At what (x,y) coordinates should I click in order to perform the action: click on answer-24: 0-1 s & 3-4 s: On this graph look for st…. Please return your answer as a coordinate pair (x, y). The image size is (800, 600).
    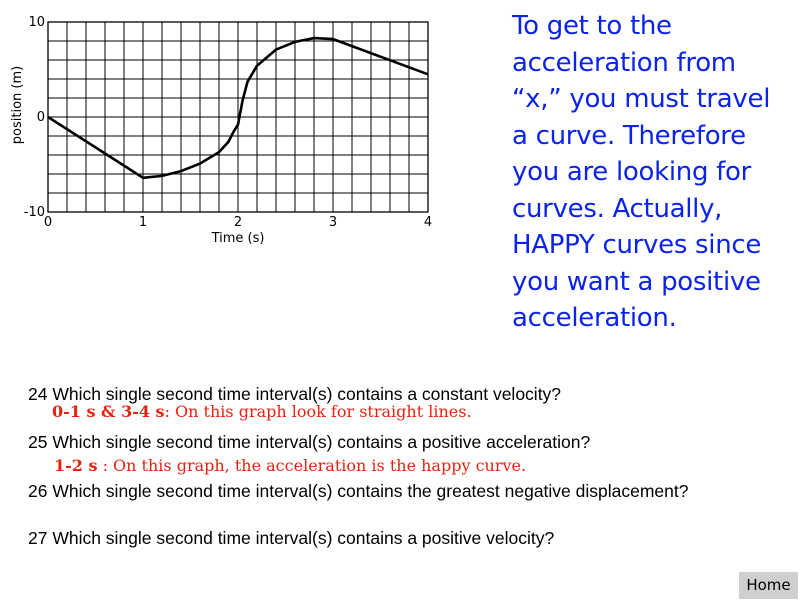
    Looking at the image, I should click on (262, 411).